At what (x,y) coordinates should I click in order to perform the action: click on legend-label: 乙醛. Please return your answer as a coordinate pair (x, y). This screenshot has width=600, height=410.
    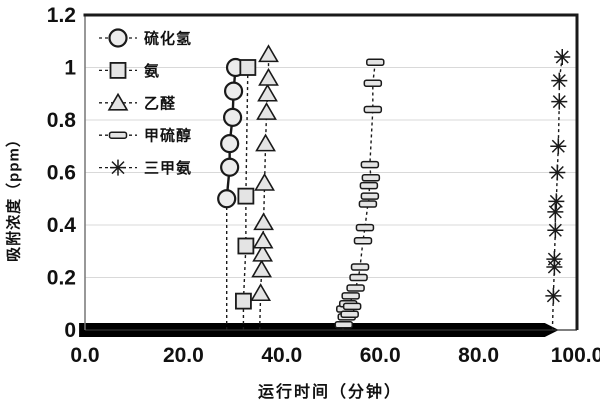
    Looking at the image, I should click on (160, 103).